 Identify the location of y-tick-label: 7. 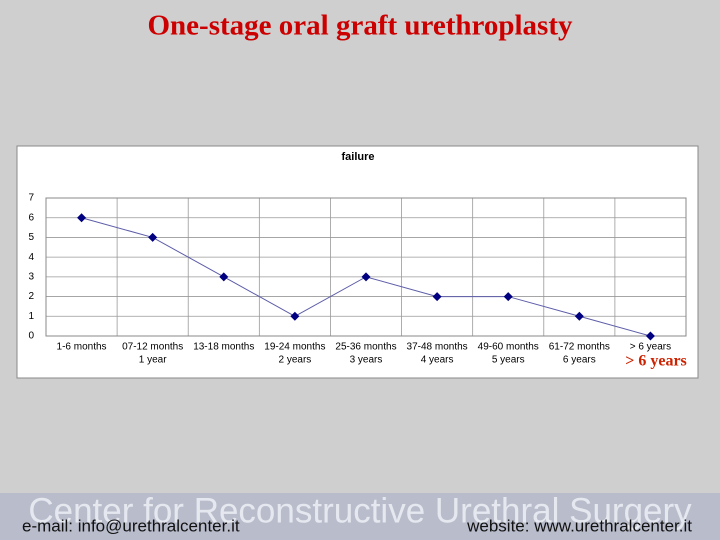
(31, 198).